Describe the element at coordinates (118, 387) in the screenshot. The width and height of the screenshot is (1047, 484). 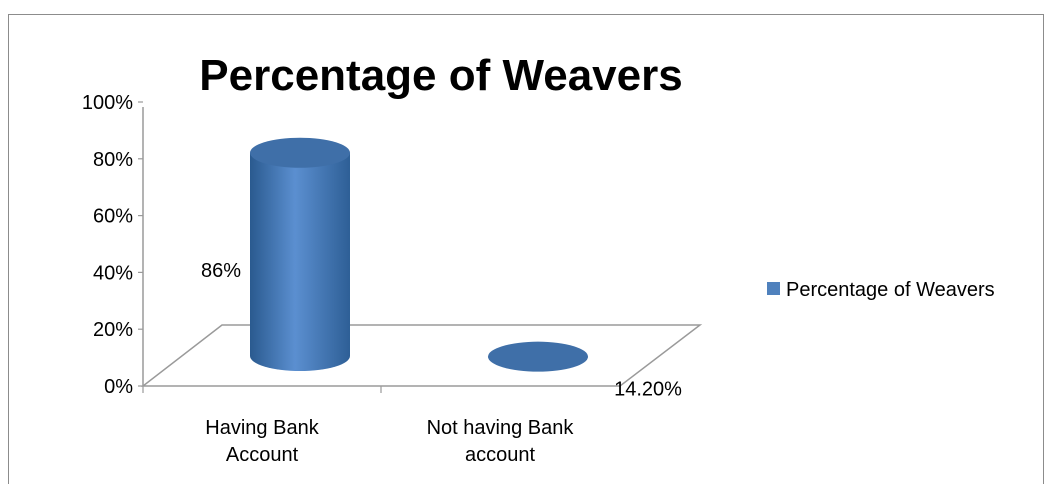
I see `y-tick-label: 0%` at that location.